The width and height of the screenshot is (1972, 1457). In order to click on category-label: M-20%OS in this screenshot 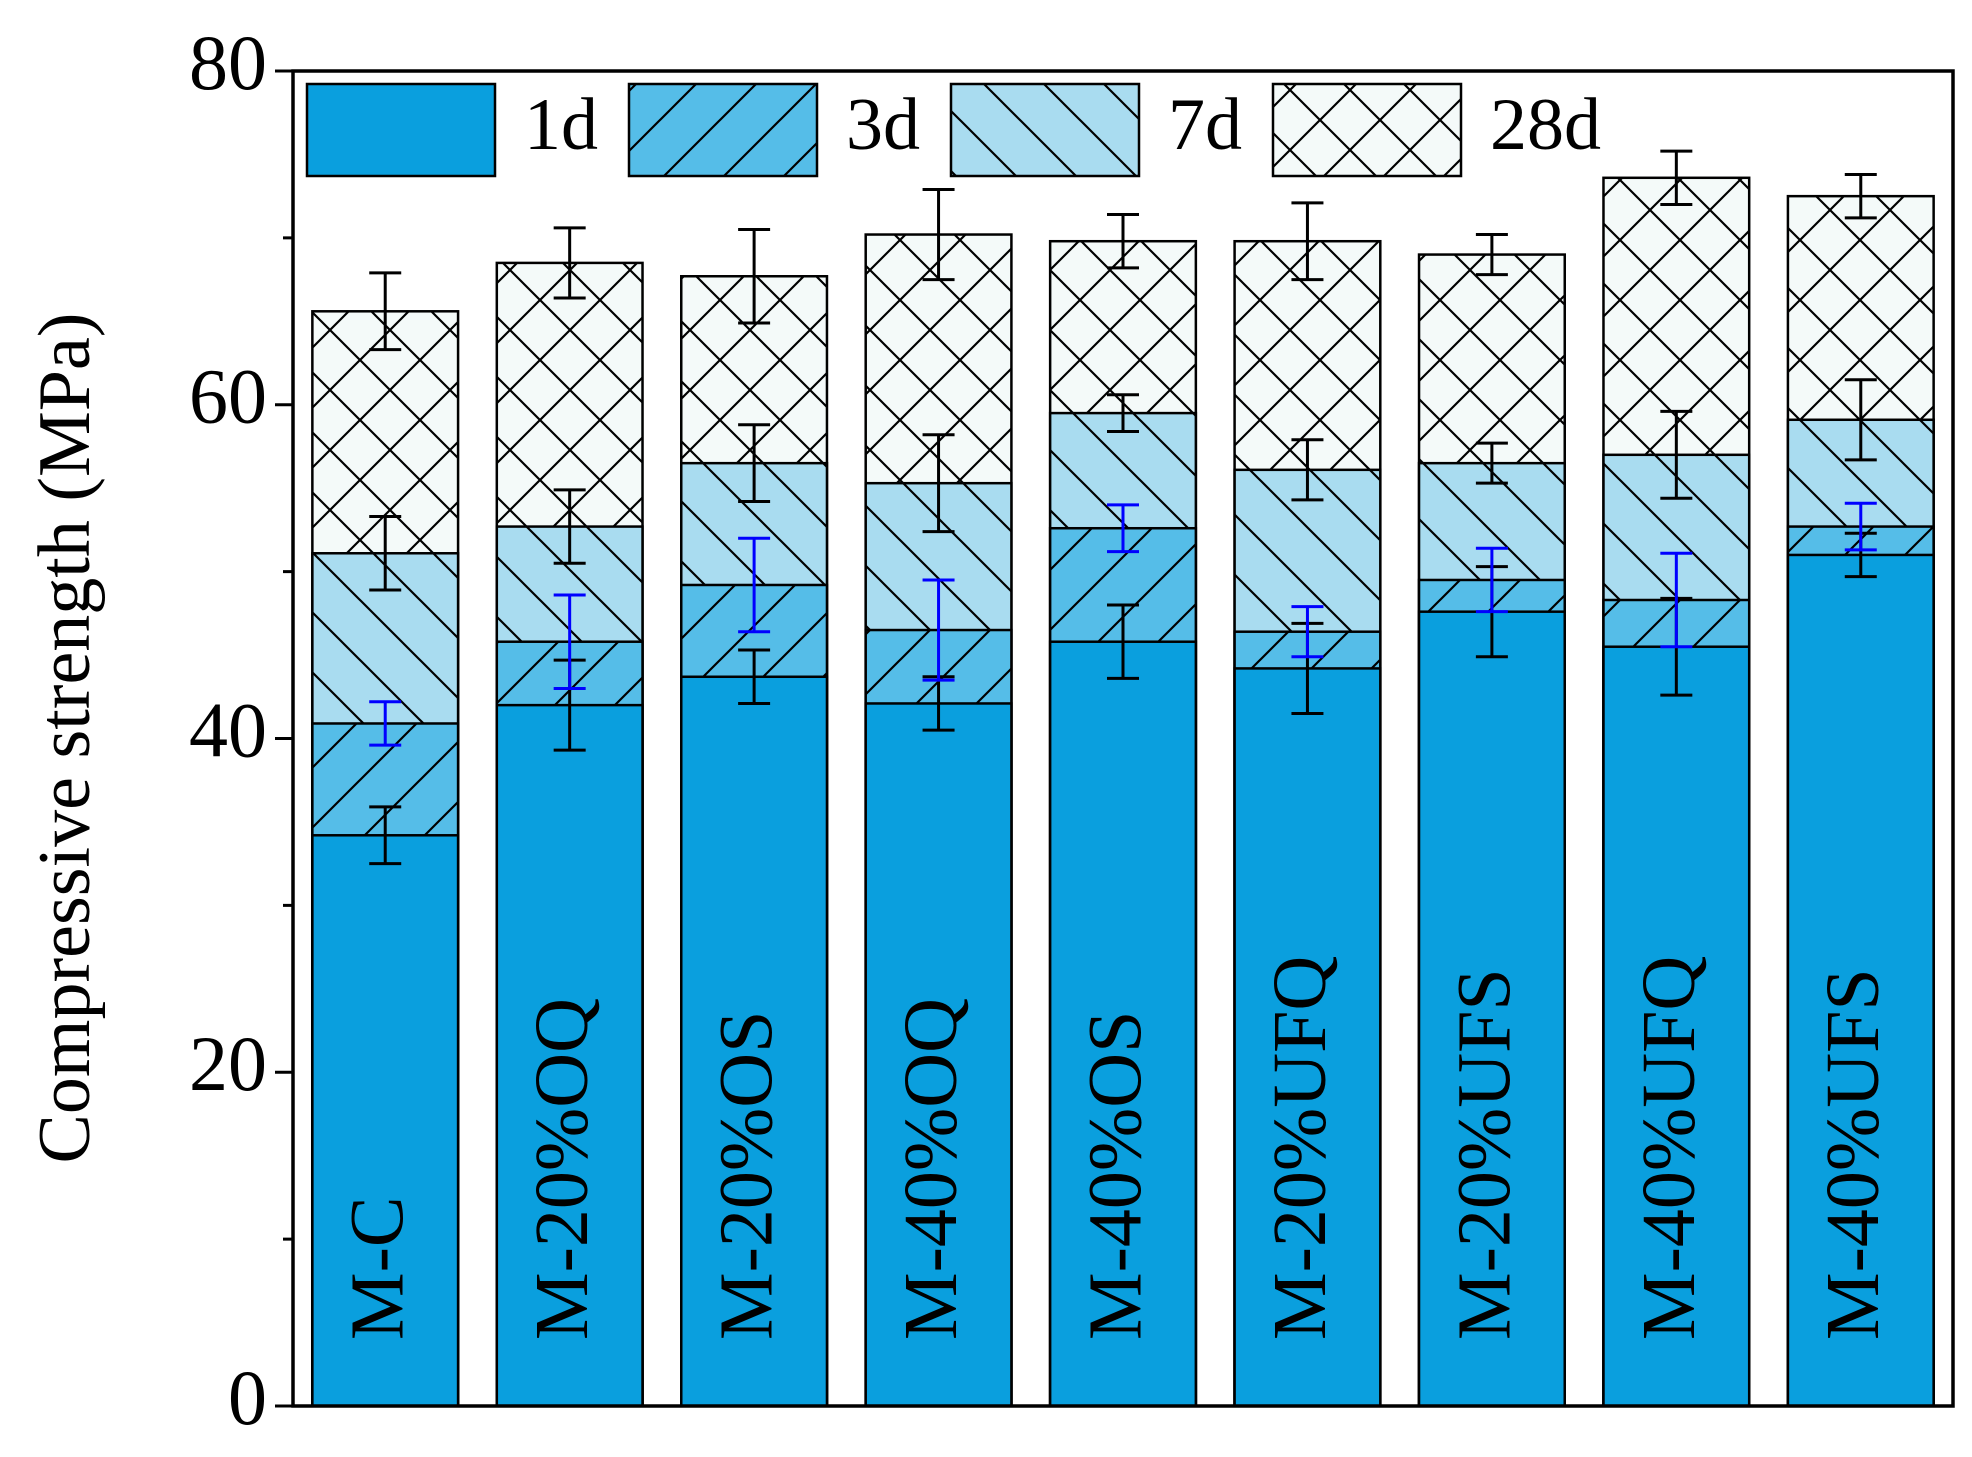, I will do `click(747, 1175)`.